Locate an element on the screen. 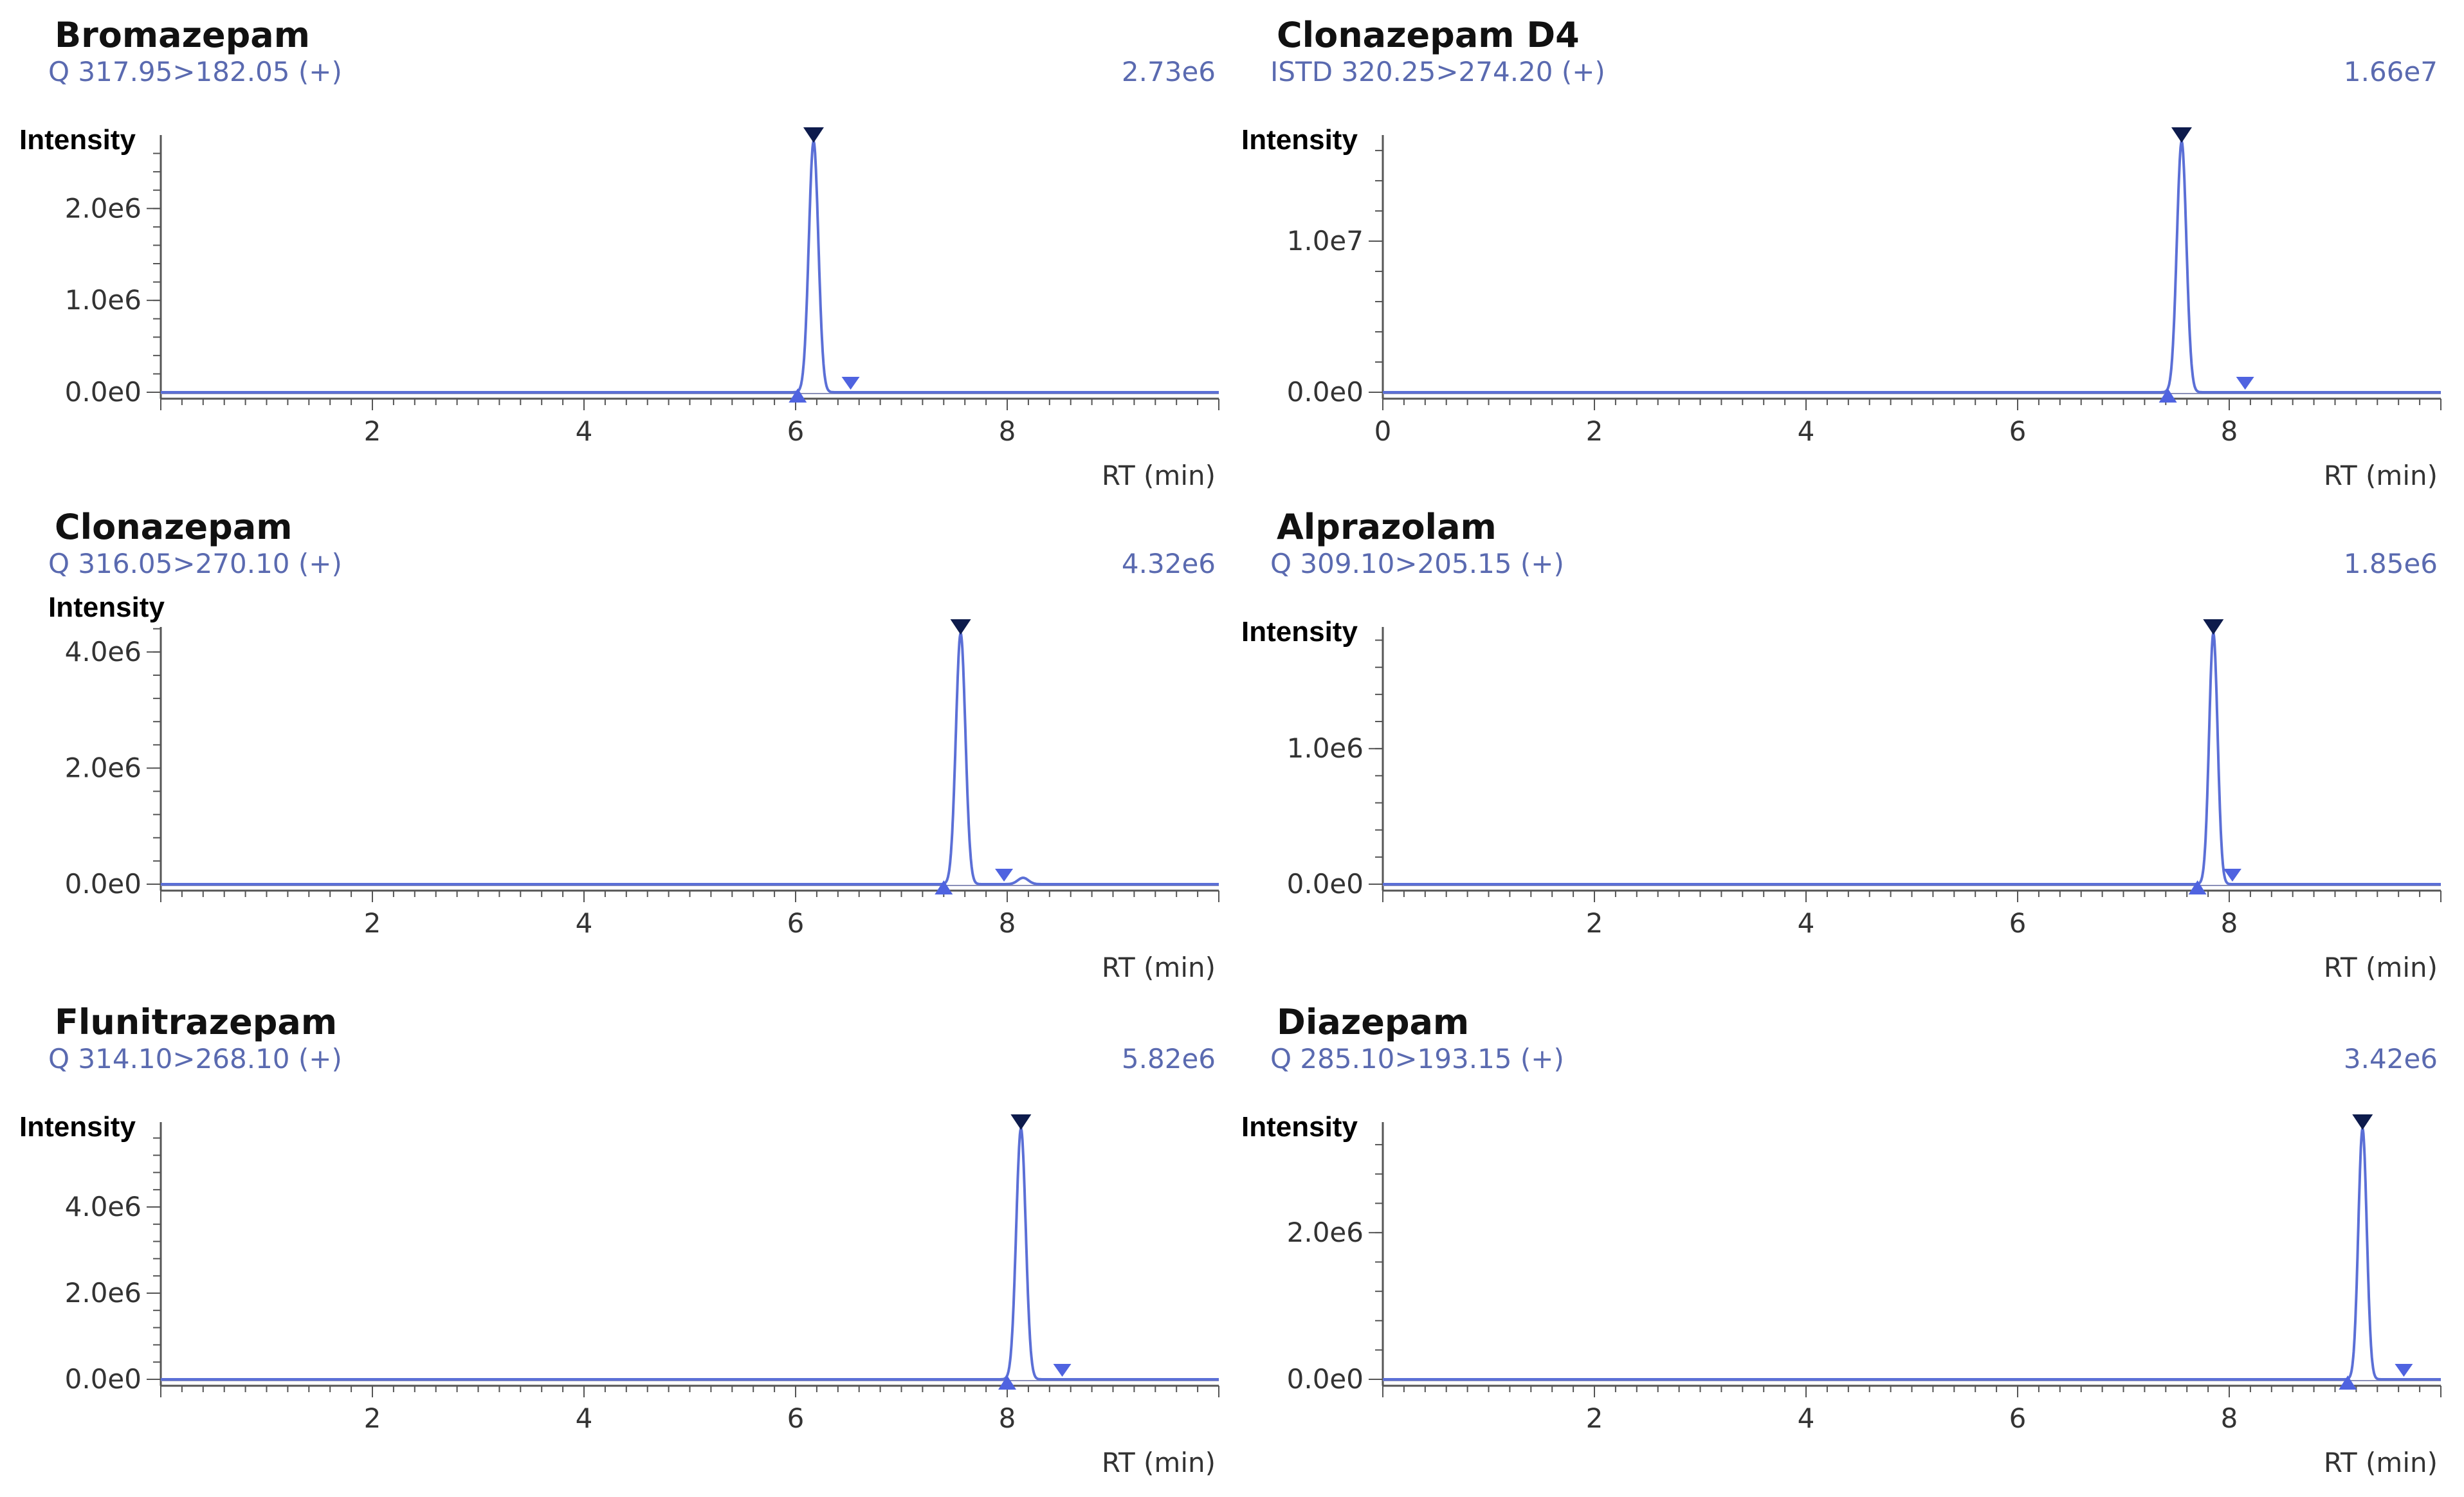 The image size is (2464, 1497). compound-title: Alprazolam is located at coordinates (1387, 527).